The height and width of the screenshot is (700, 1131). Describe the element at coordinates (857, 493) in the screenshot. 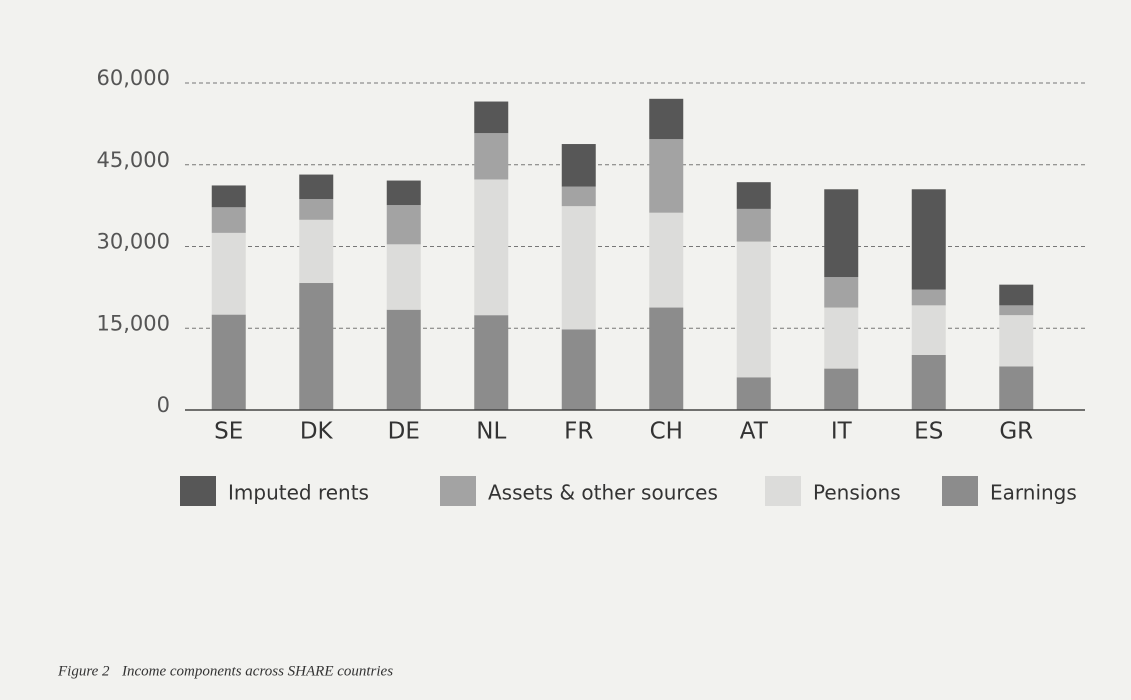

I see `legend-label: Pensions` at that location.